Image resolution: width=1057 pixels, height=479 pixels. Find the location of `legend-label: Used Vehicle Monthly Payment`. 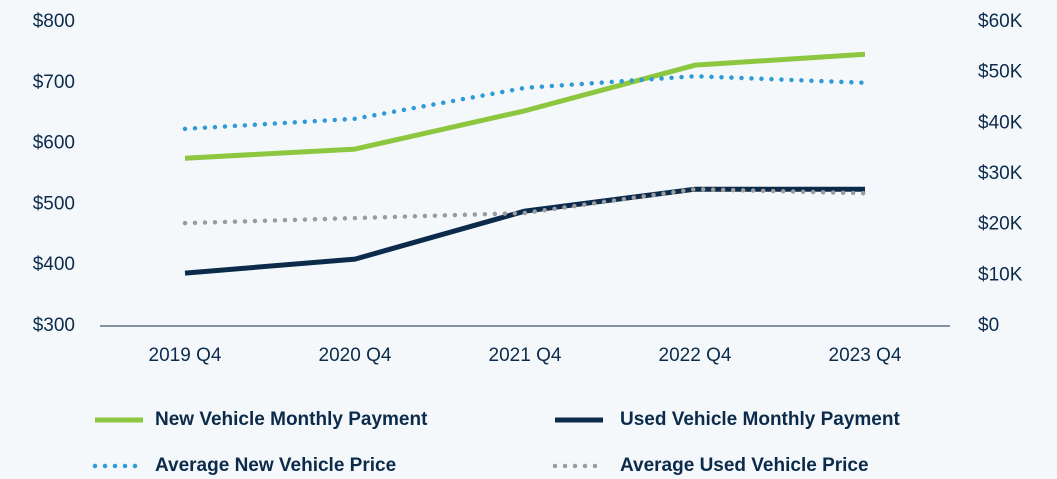

legend-label: Used Vehicle Monthly Payment is located at coordinates (760, 419).